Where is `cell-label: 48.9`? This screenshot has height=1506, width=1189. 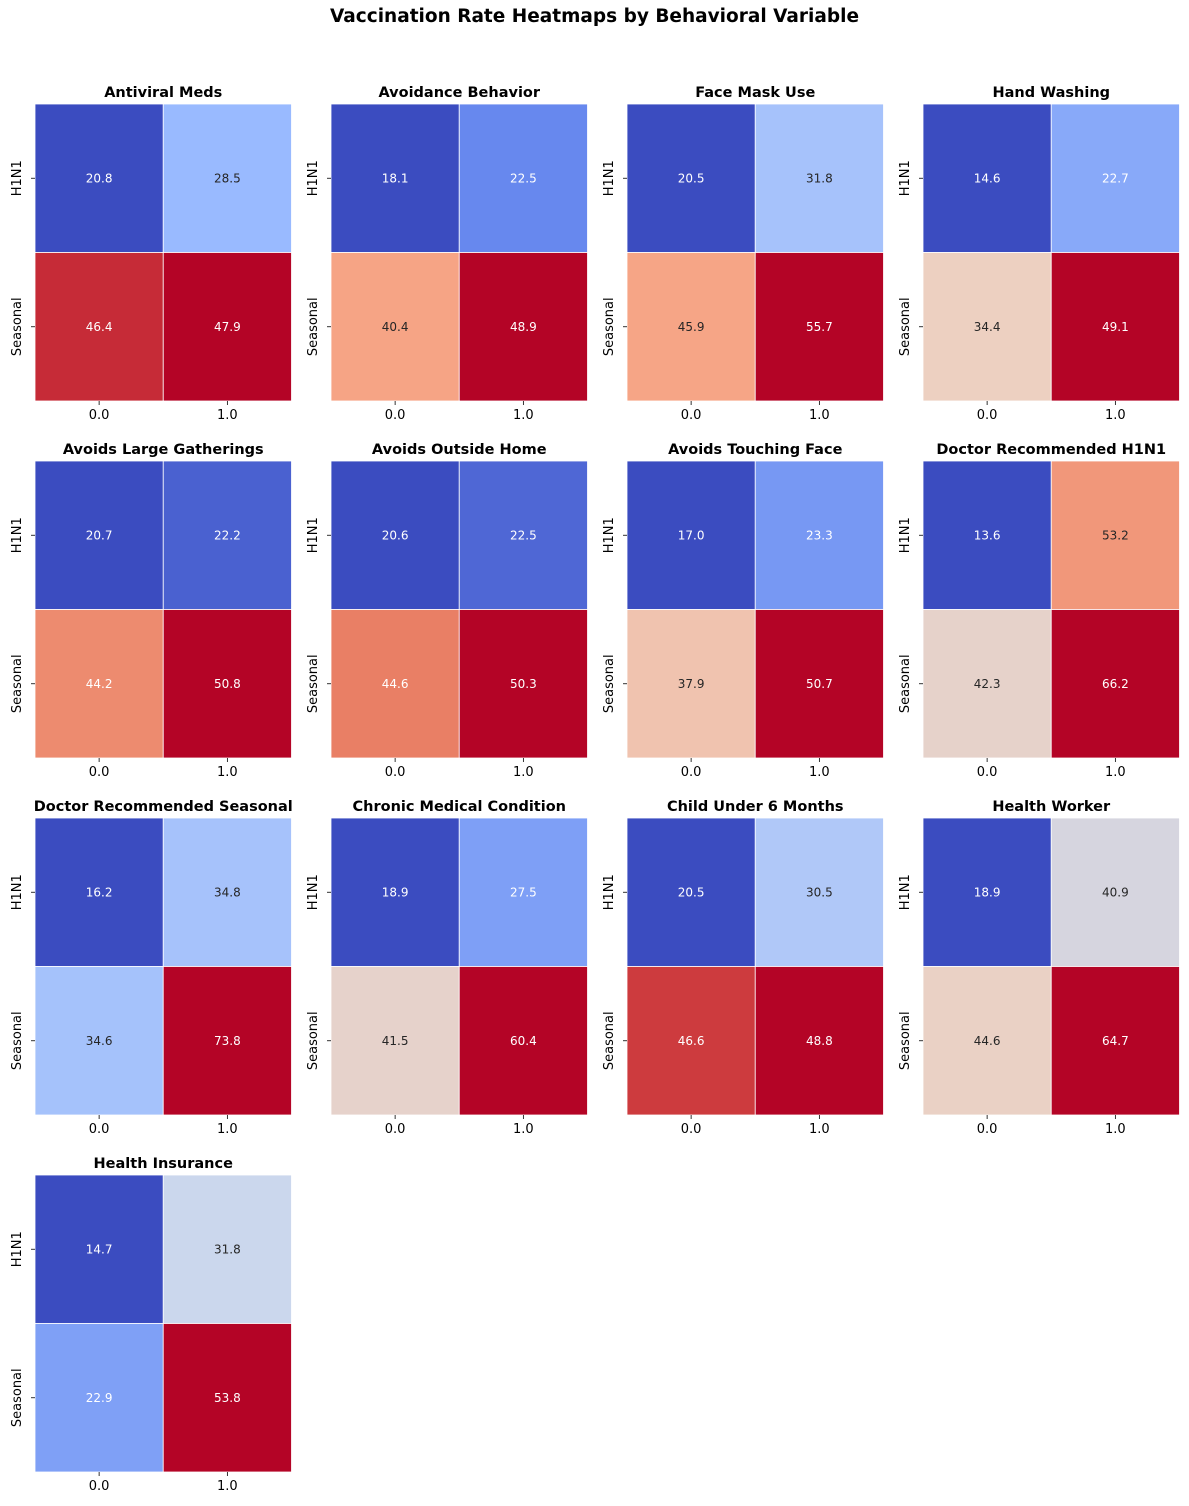
cell-label: 48.9 is located at coordinates (523, 327).